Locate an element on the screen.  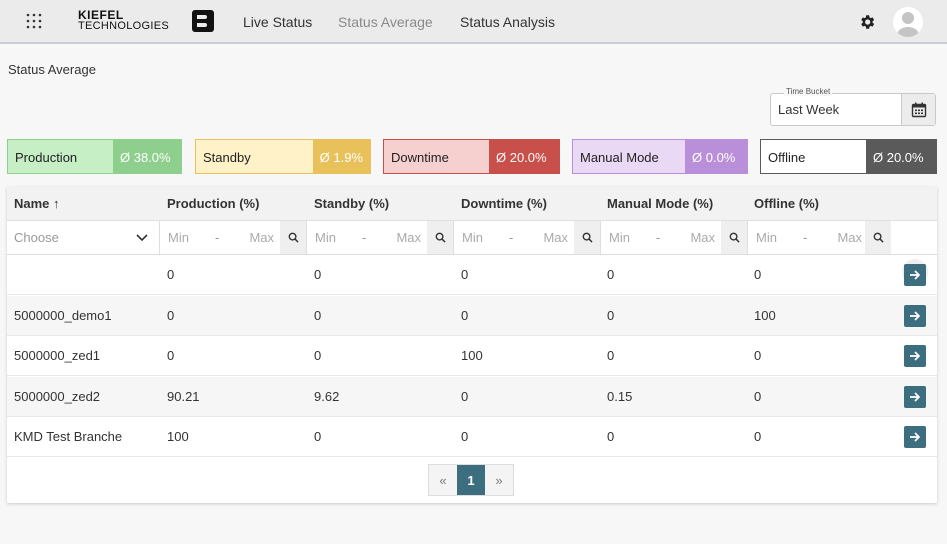
downtime-search-button is located at coordinates (587, 237).